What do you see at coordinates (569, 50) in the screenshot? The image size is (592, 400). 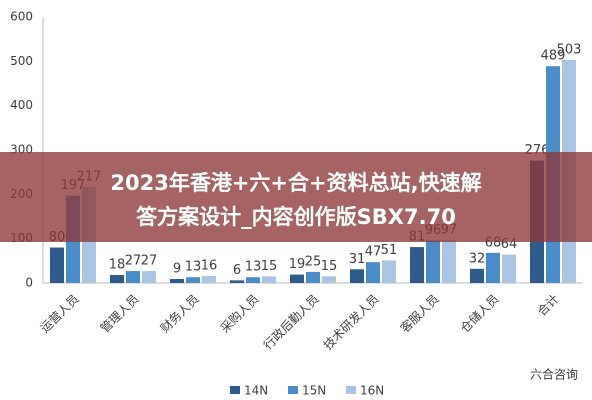 I see `value-label: 503` at bounding box center [569, 50].